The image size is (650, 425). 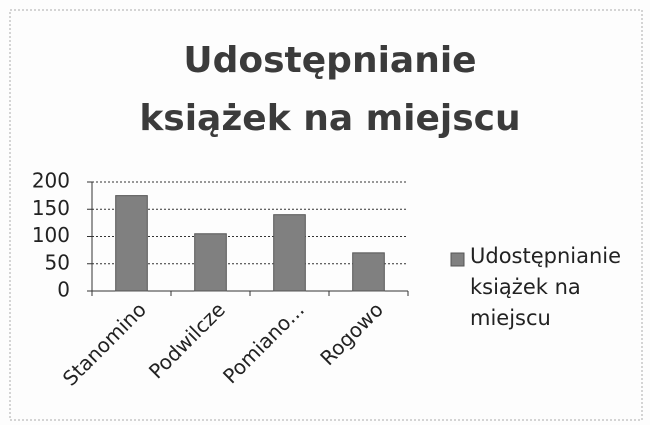 I want to click on y-tick-label: 150, so click(x=51, y=208).